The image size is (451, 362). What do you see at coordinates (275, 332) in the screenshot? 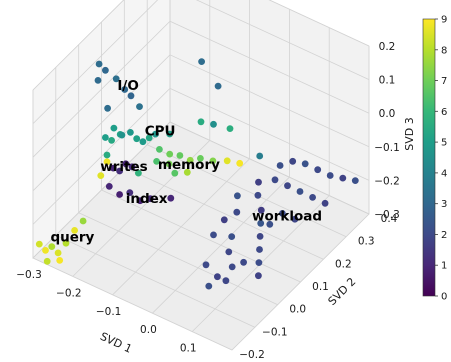
I see `y-tick-label: −0.1` at bounding box center [275, 332].